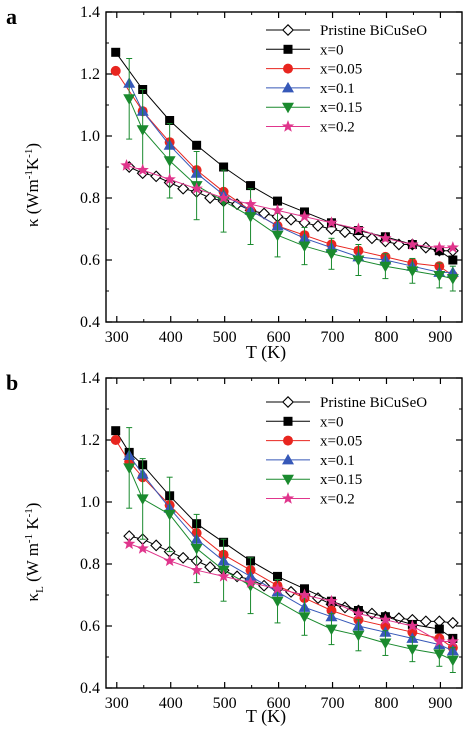 The image size is (474, 735). What do you see at coordinates (225, 337) in the screenshot?
I see `x-tick-label-a: 500` at bounding box center [225, 337].